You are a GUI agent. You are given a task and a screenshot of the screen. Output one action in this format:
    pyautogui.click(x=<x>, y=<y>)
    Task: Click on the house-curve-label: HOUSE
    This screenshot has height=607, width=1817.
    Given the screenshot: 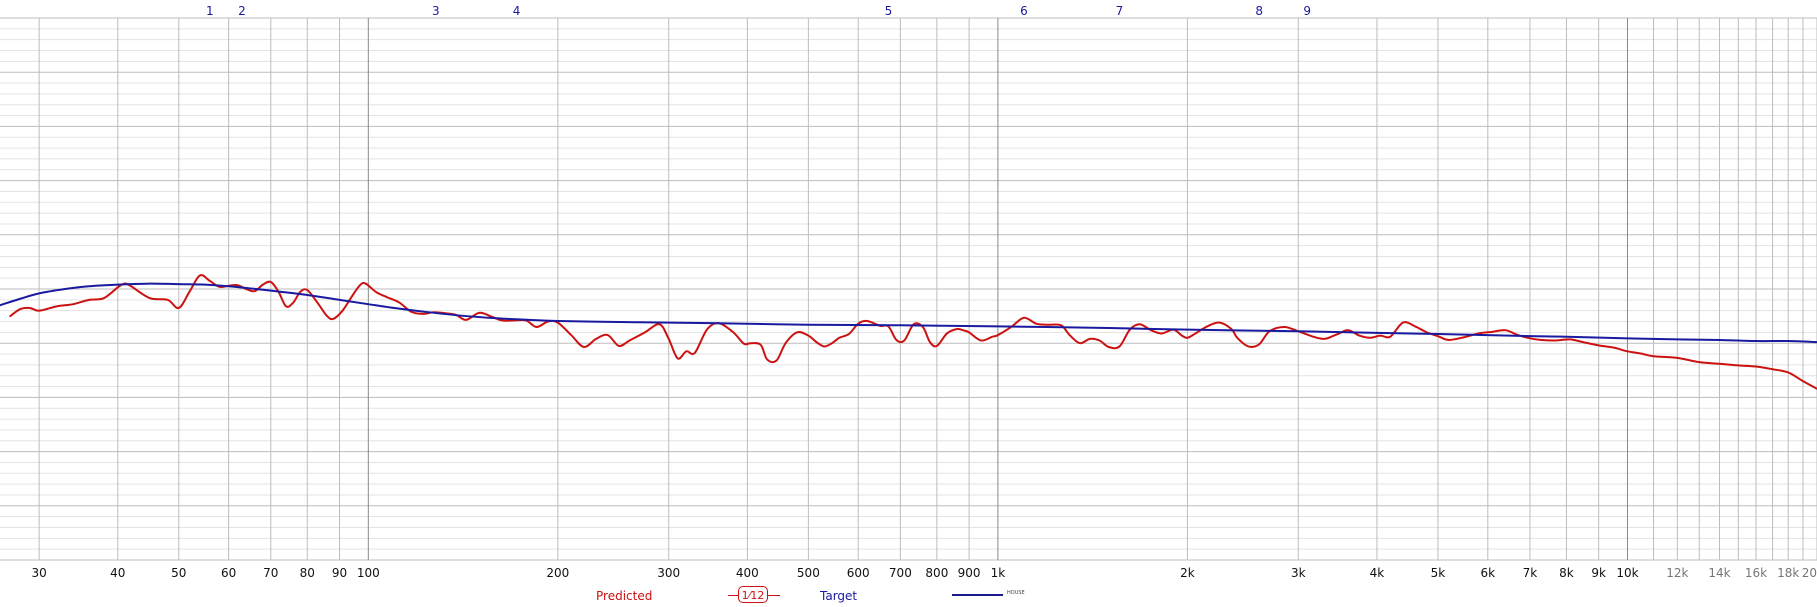 What is the action you would take?
    pyautogui.click(x=1016, y=593)
    